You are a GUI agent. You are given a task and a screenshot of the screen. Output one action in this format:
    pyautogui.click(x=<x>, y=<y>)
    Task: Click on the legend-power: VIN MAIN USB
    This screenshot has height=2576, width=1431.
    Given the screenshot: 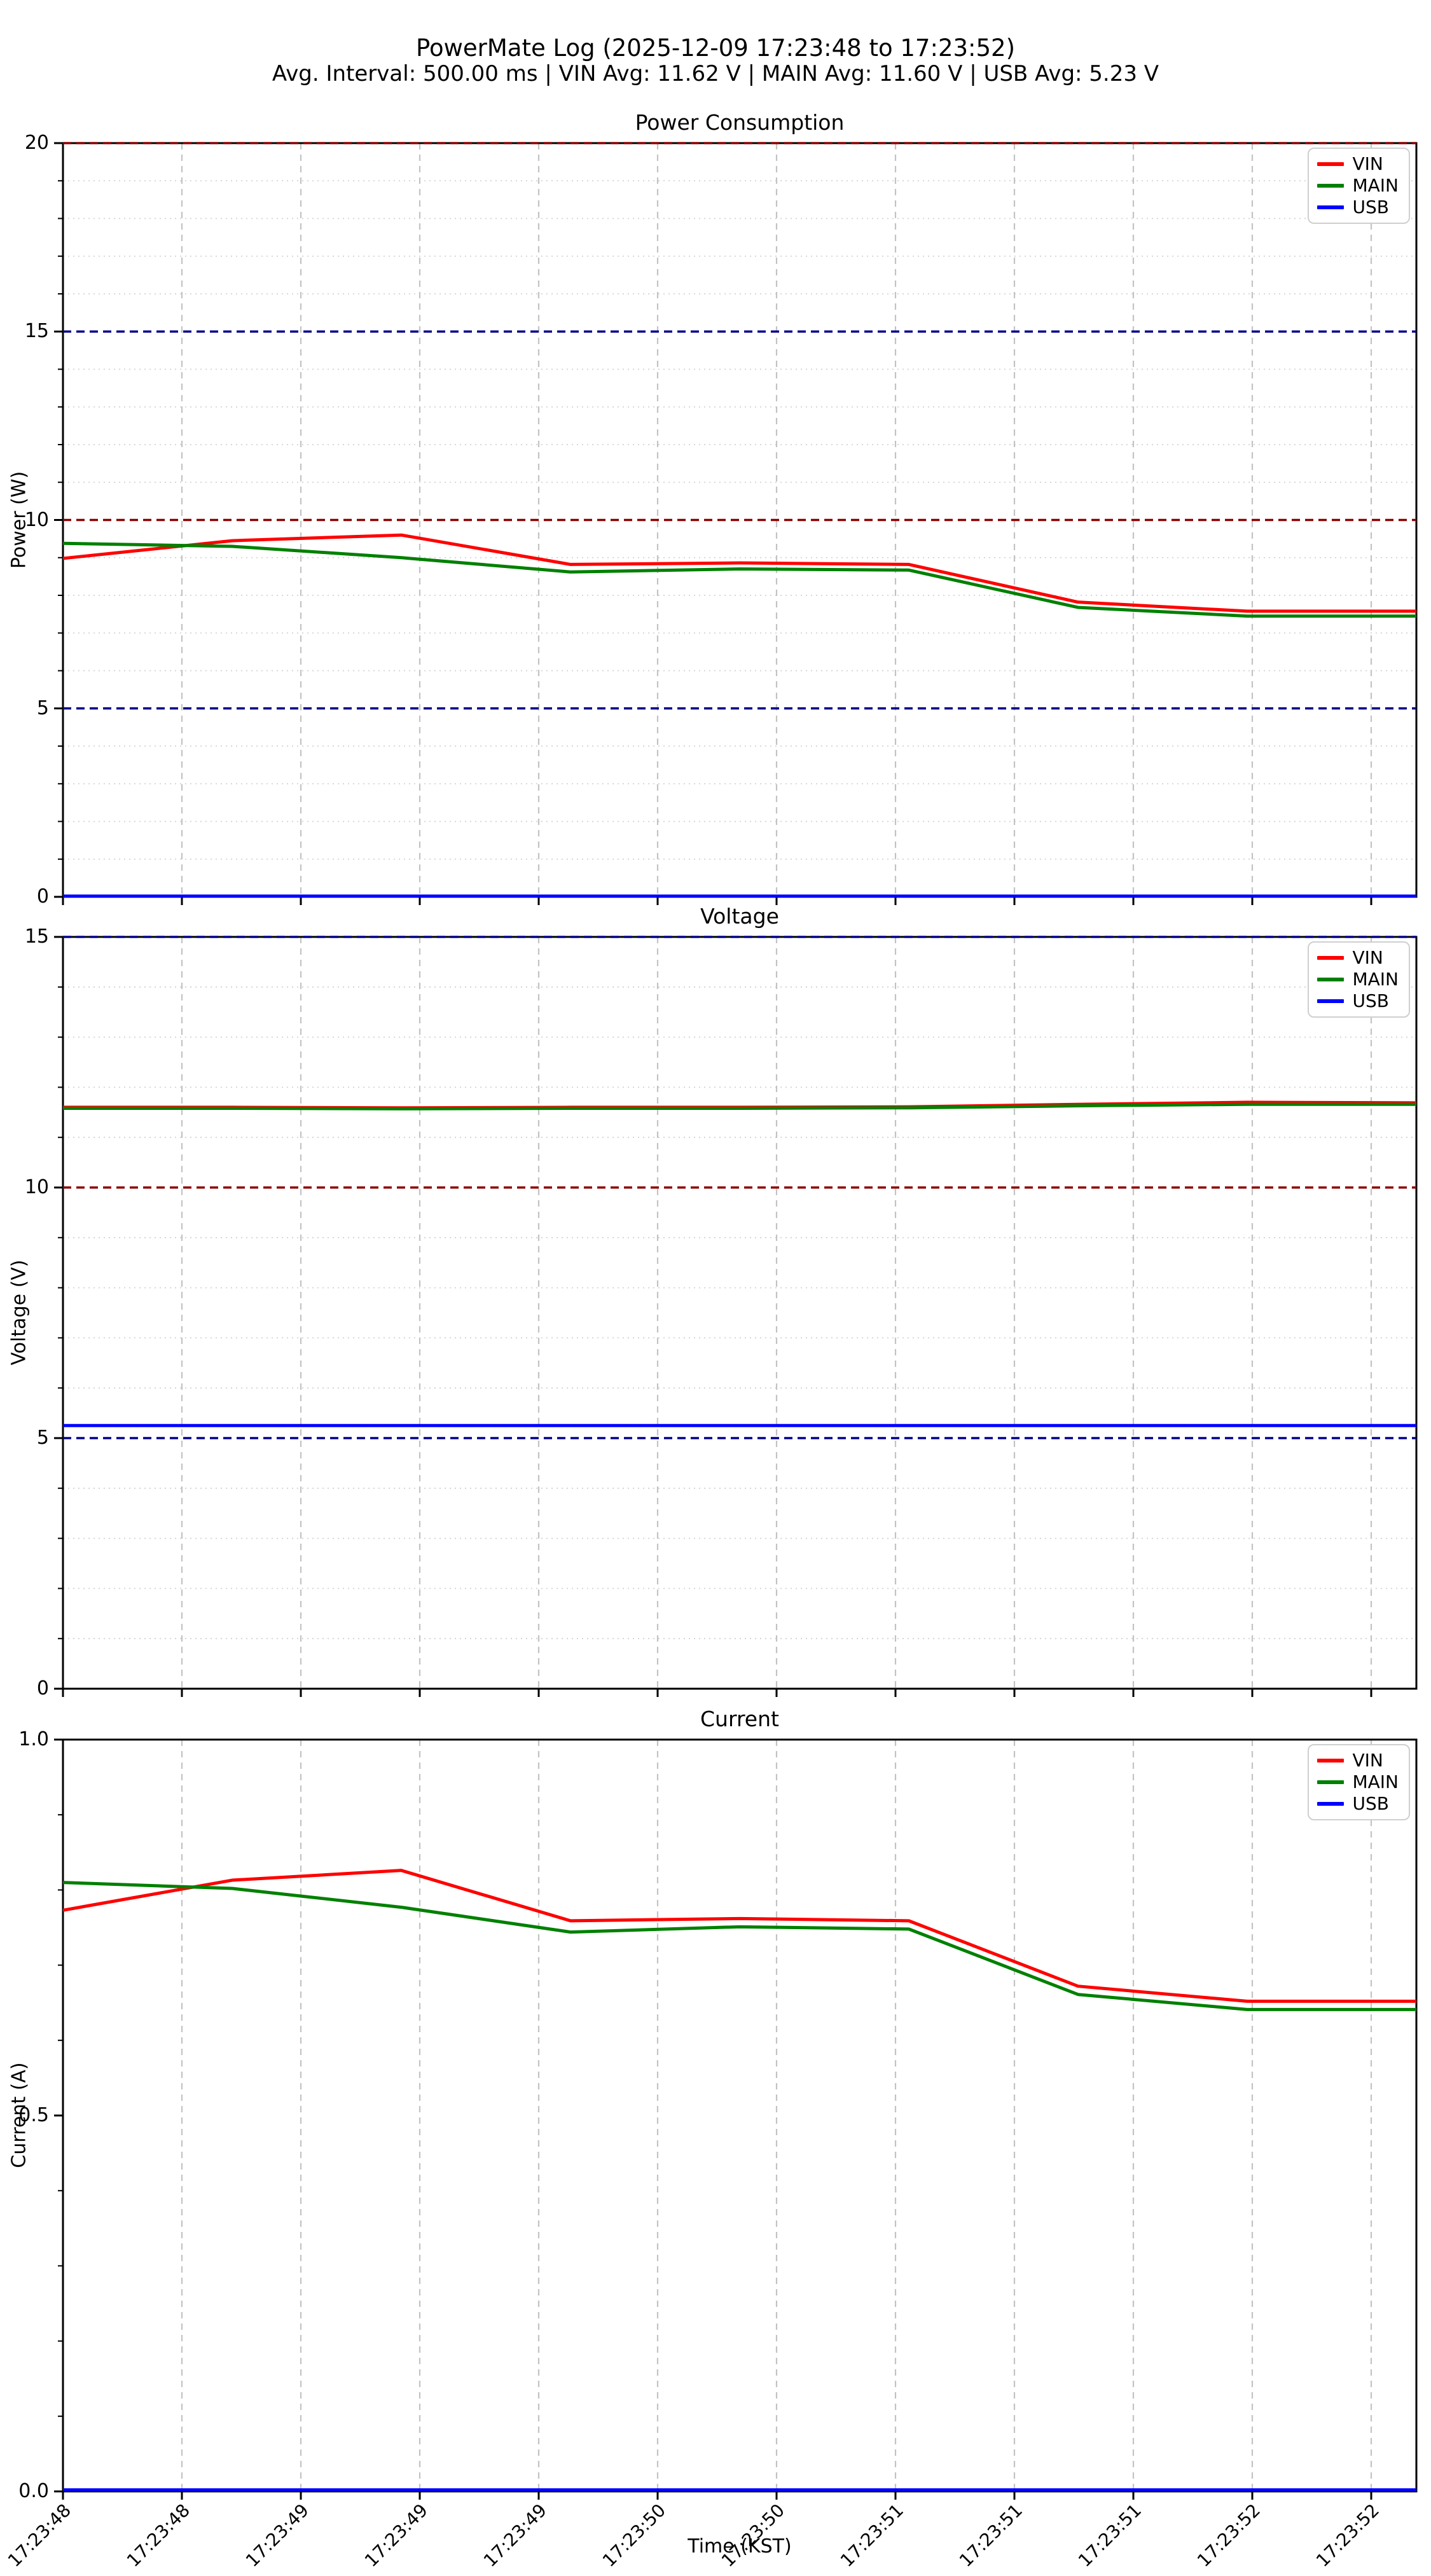 What is the action you would take?
    pyautogui.click(x=1359, y=186)
    